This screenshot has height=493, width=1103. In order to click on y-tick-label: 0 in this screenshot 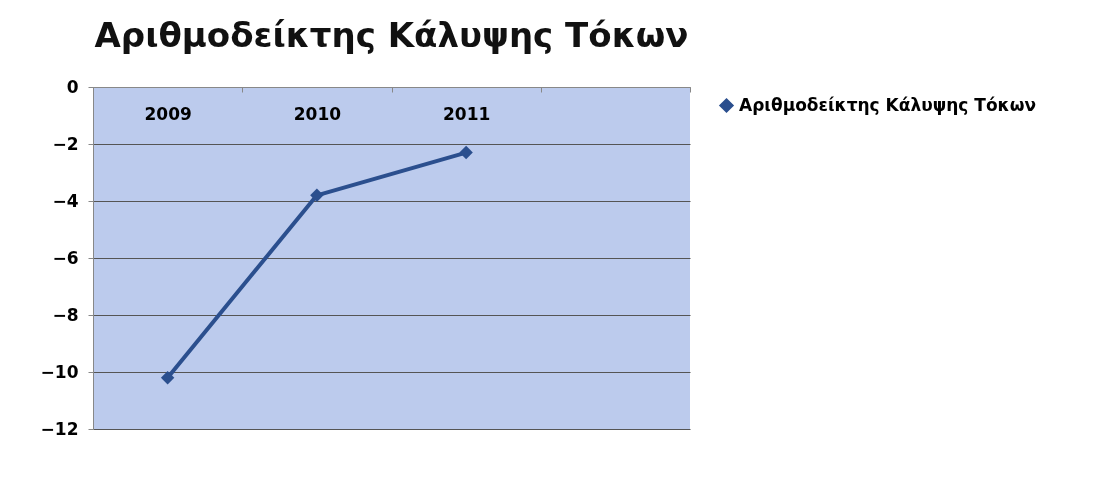, I will do `click(72, 86)`.